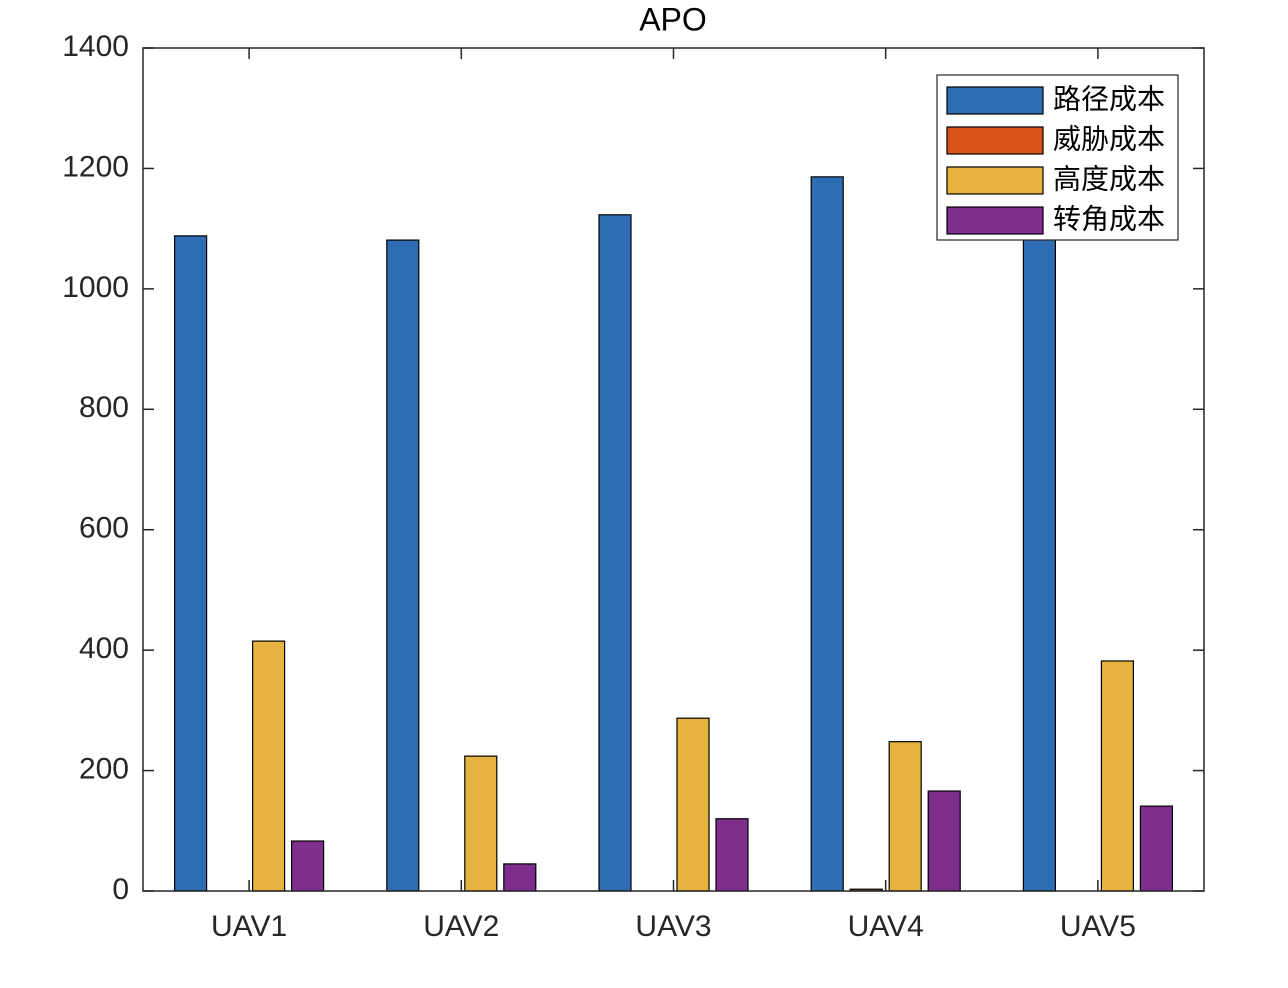 The image size is (1288, 988). I want to click on legend-label: 威胁成本, so click(1109, 139).